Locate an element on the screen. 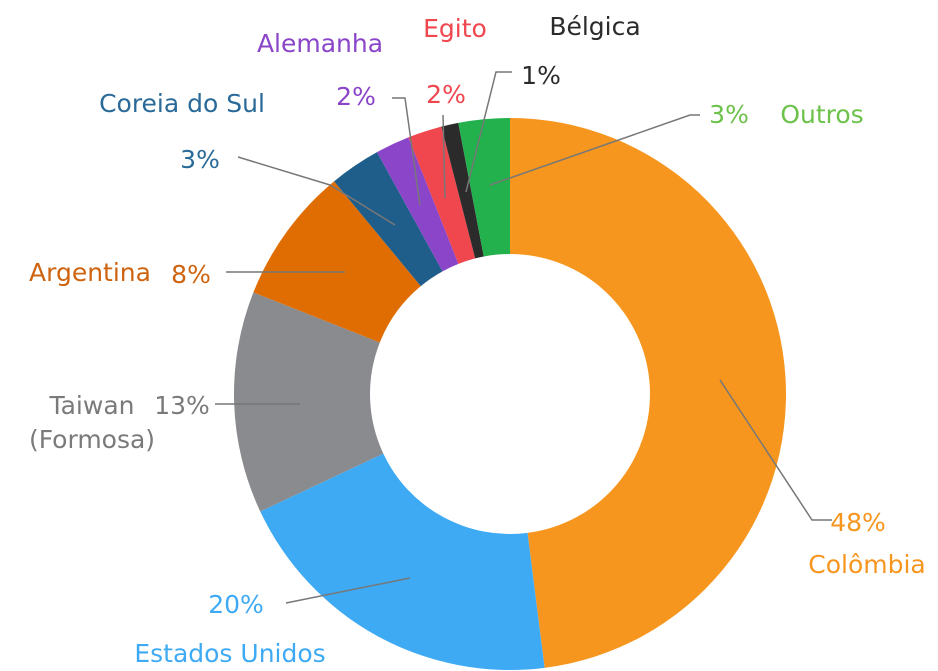 This screenshot has height=671, width=938. category-label: Alemanha is located at coordinates (320, 43).